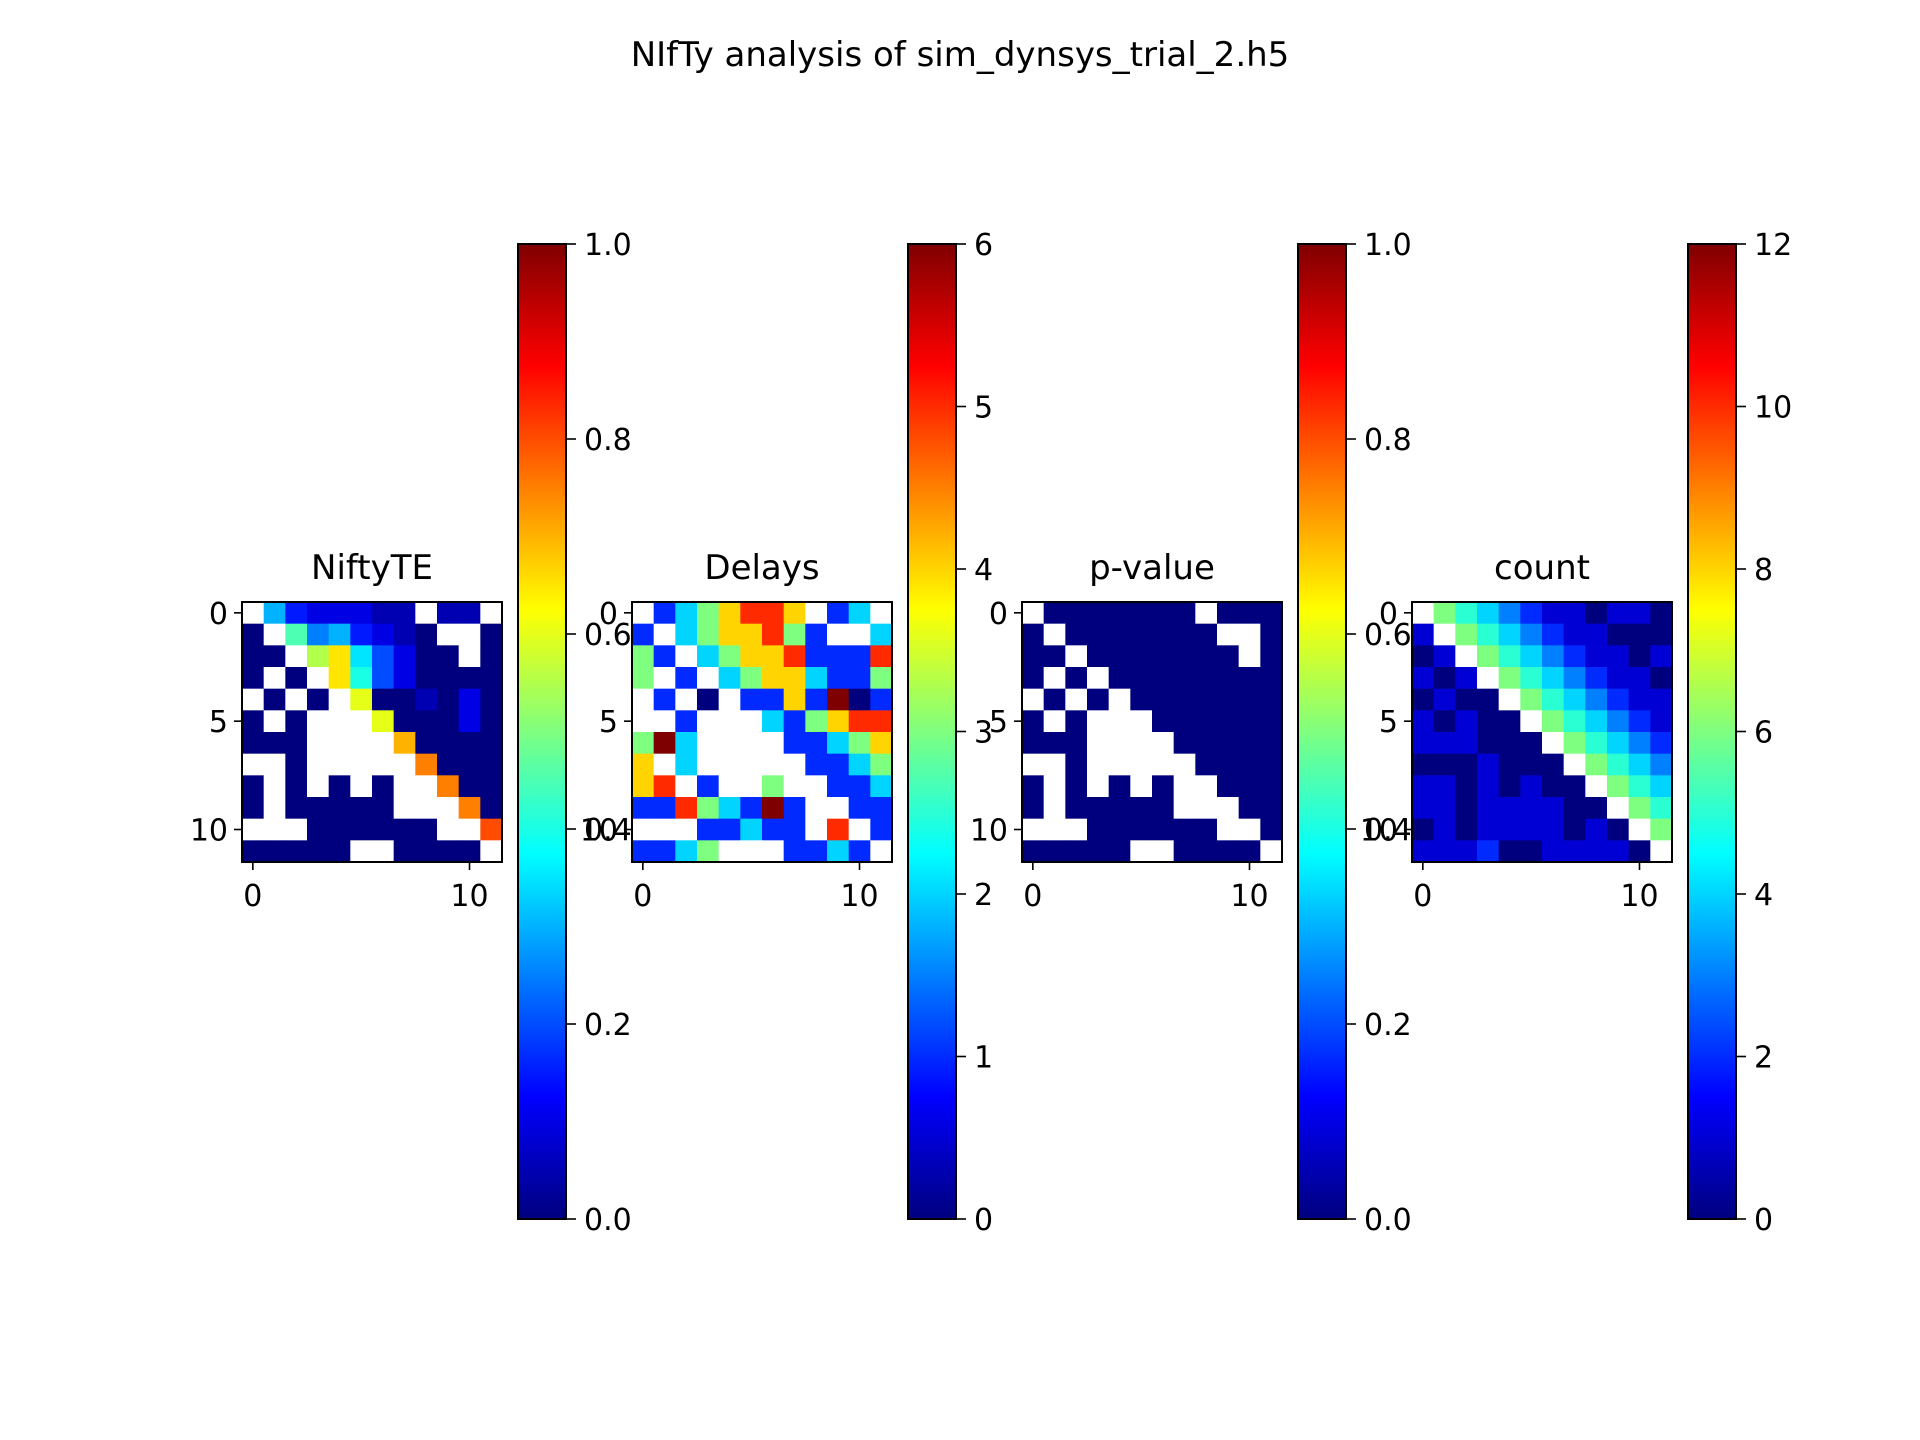 Image resolution: width=1920 pixels, height=1440 pixels. I want to click on colorbar-tick-label: 0.6, so click(1388, 635).